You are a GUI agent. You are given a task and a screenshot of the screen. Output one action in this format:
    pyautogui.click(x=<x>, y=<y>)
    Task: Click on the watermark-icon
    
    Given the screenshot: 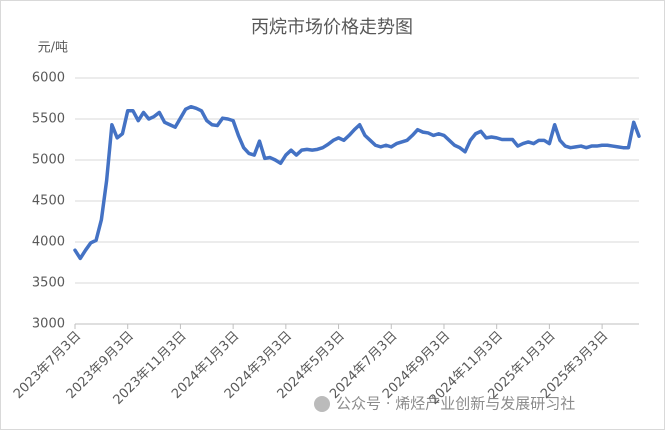 What is the action you would take?
    pyautogui.click(x=322, y=404)
    